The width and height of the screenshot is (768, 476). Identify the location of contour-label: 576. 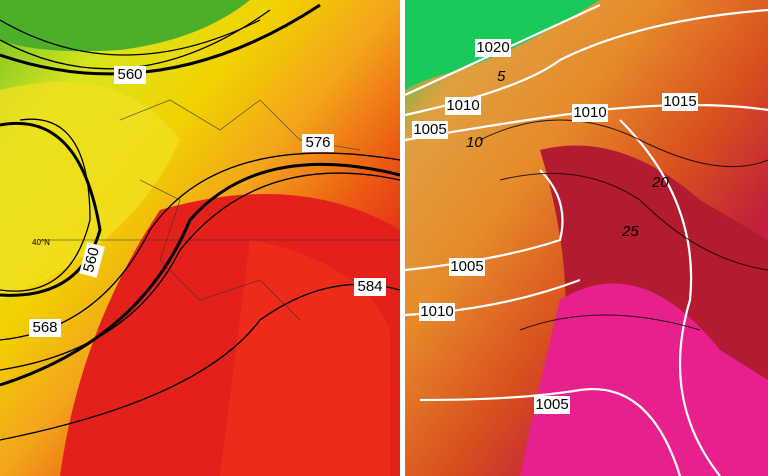
(317, 142).